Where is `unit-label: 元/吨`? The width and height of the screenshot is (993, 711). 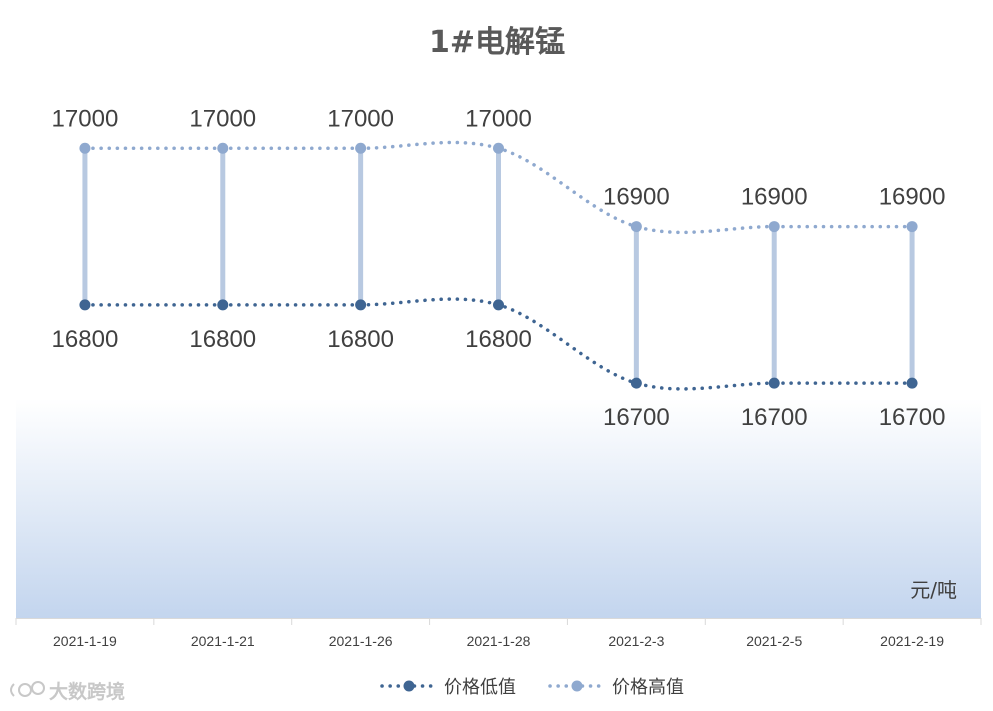
unit-label: 元/吨 is located at coordinates (933, 590).